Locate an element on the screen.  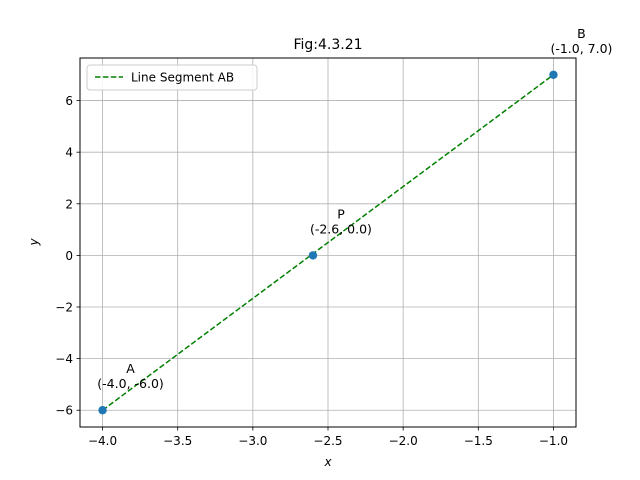
legend-box is located at coordinates (172, 77).